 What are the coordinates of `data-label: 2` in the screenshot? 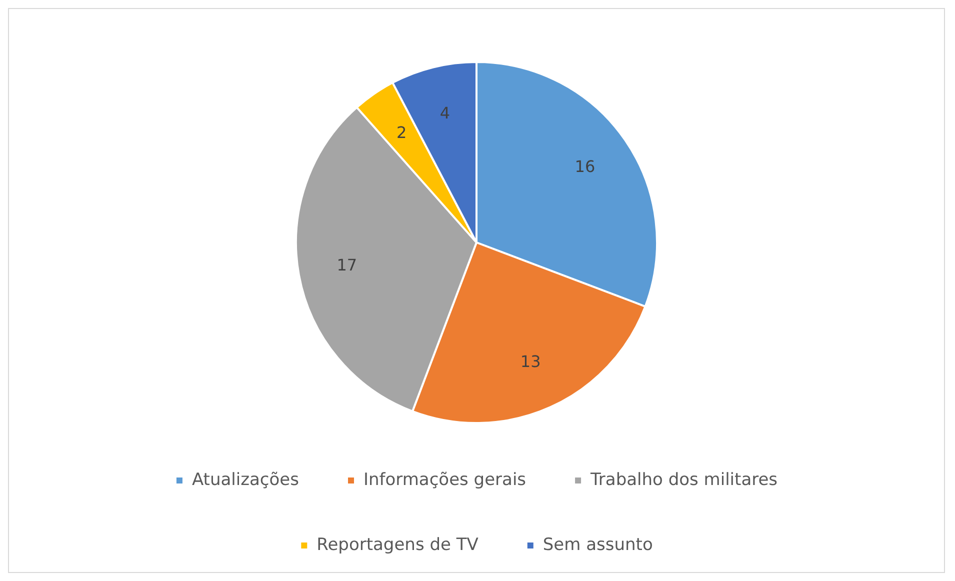 It's located at (401, 132).